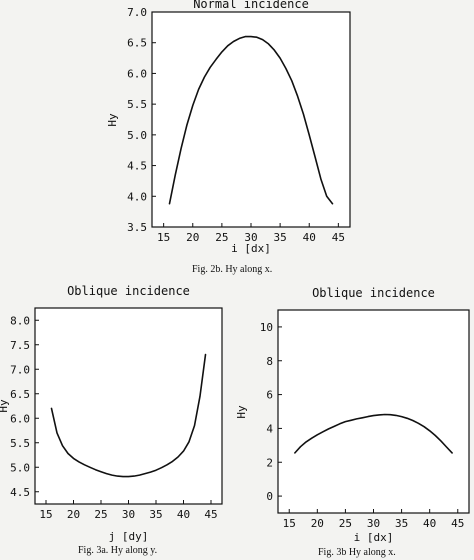 The width and height of the screenshot is (474, 560). What do you see at coordinates (357, 552) in the screenshot?
I see `caption-fig-3b: Fig. 3b Hy along x.` at bounding box center [357, 552].